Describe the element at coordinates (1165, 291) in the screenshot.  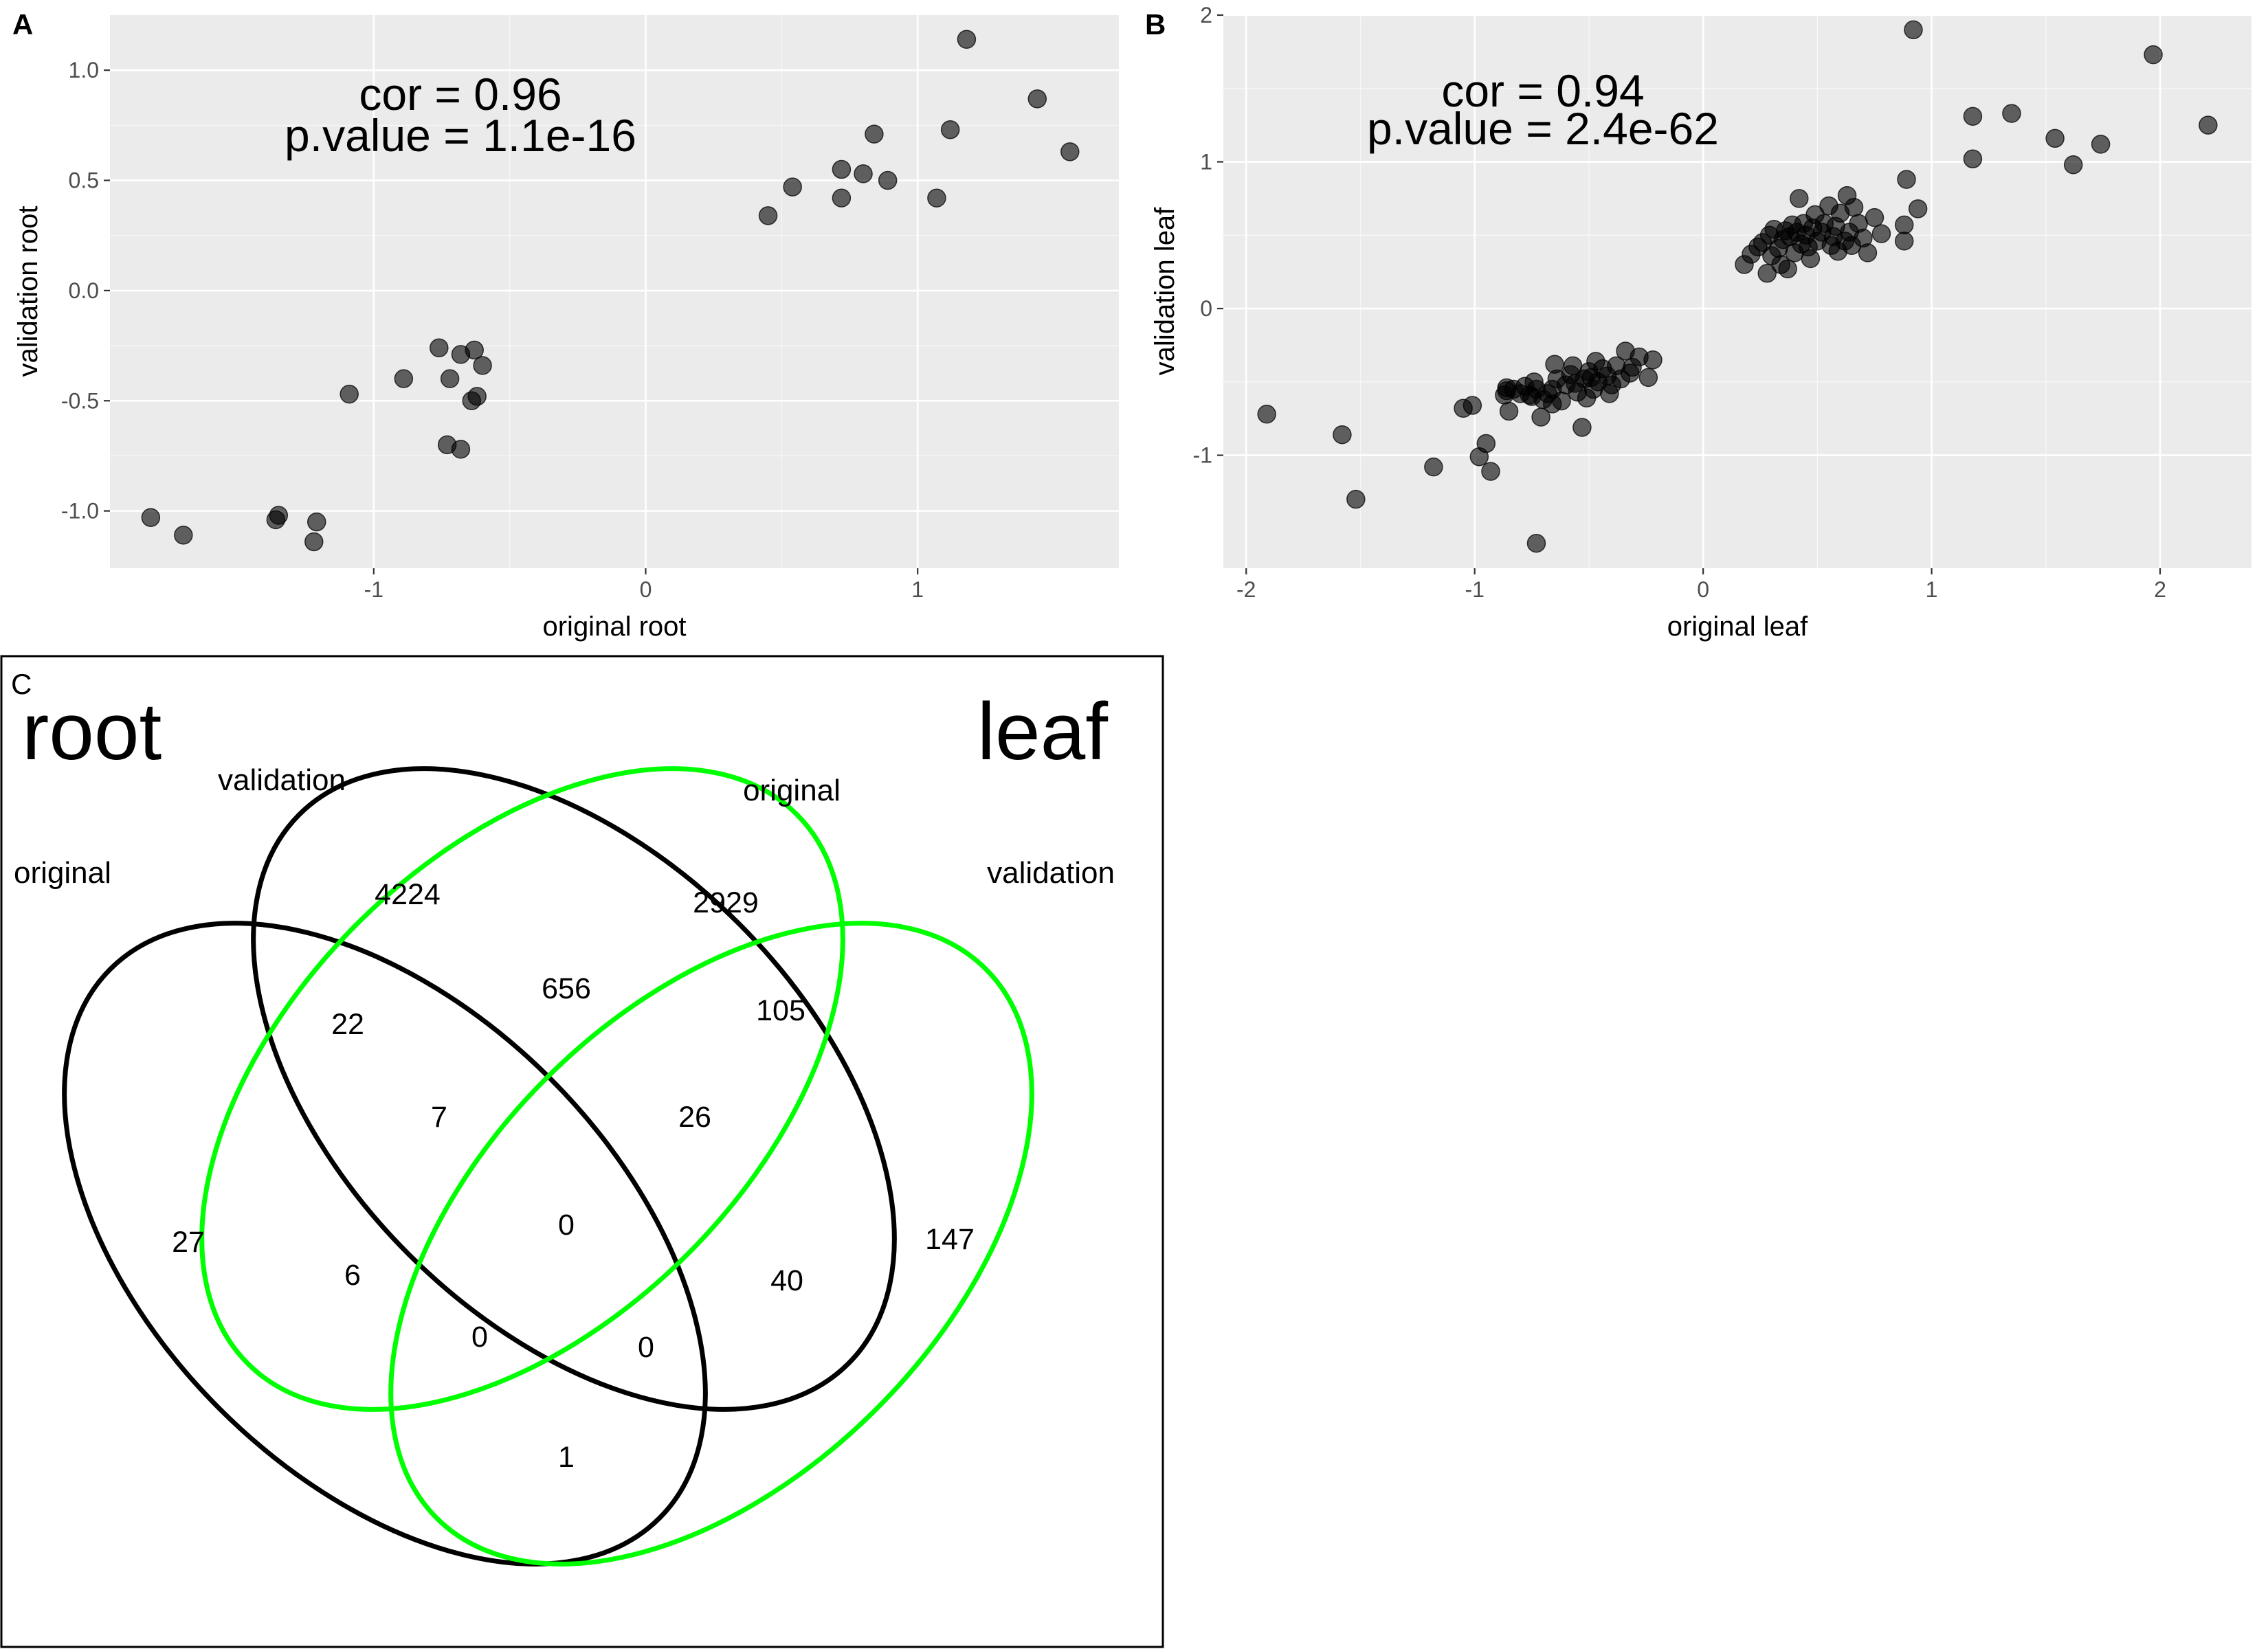
I see `panel-b-y-axis-title: validation leaf` at that location.